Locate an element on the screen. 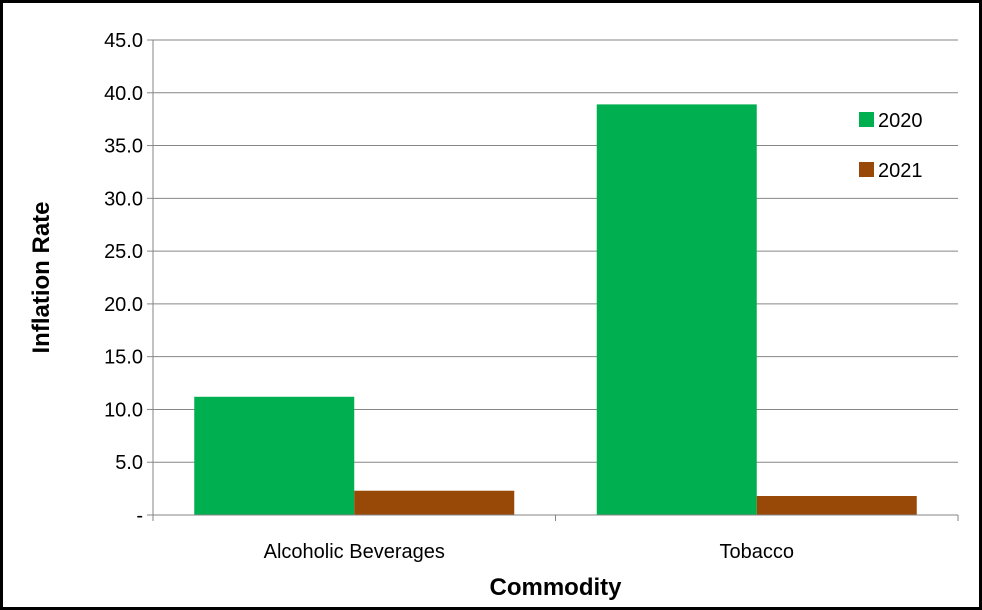 The image size is (982, 610). y-tick-label: - is located at coordinates (139, 516).